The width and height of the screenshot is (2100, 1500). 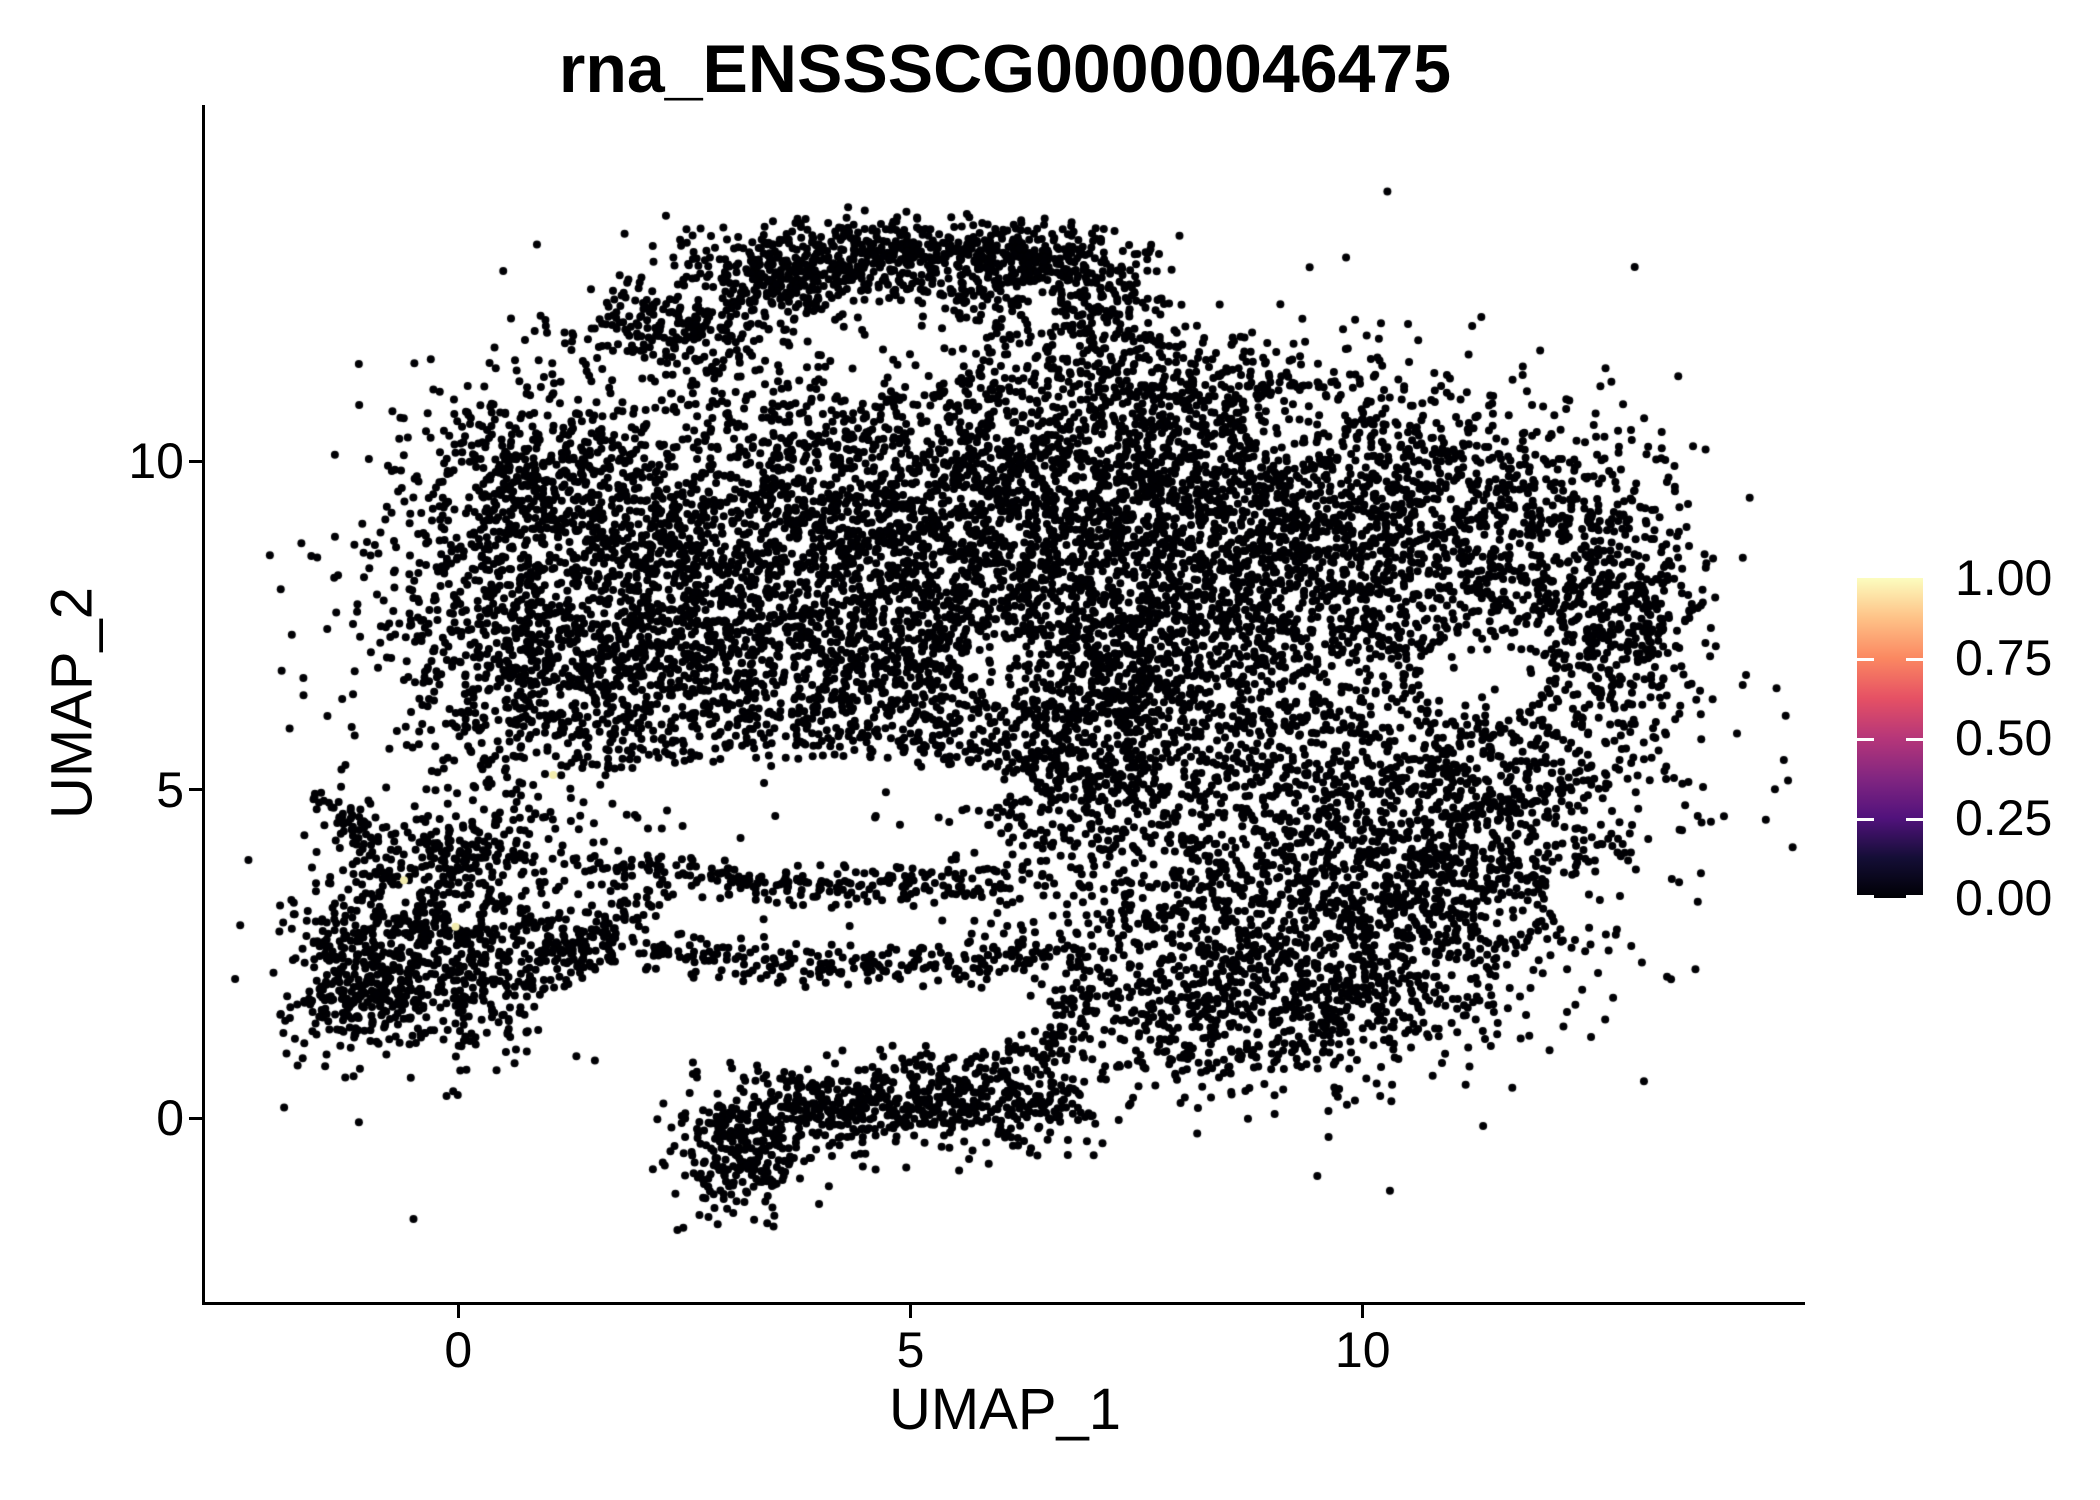 What do you see at coordinates (170, 1118) in the screenshot?
I see `y-tick-label: 0` at bounding box center [170, 1118].